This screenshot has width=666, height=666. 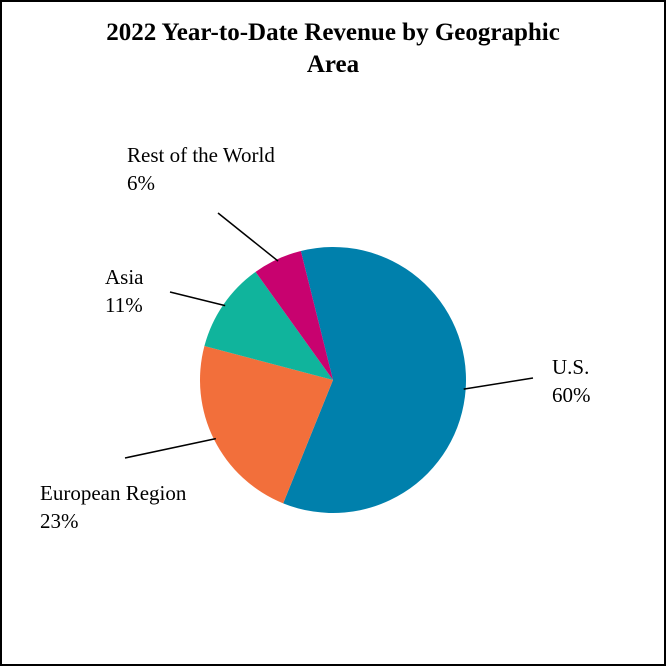 I want to click on title-line: Area, so click(x=333, y=64).